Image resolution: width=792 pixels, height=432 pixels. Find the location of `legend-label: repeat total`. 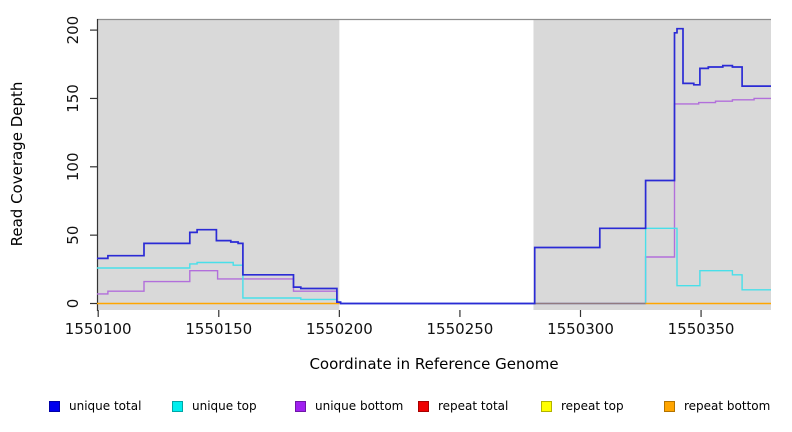

legend-label: repeat total is located at coordinates (473, 406).